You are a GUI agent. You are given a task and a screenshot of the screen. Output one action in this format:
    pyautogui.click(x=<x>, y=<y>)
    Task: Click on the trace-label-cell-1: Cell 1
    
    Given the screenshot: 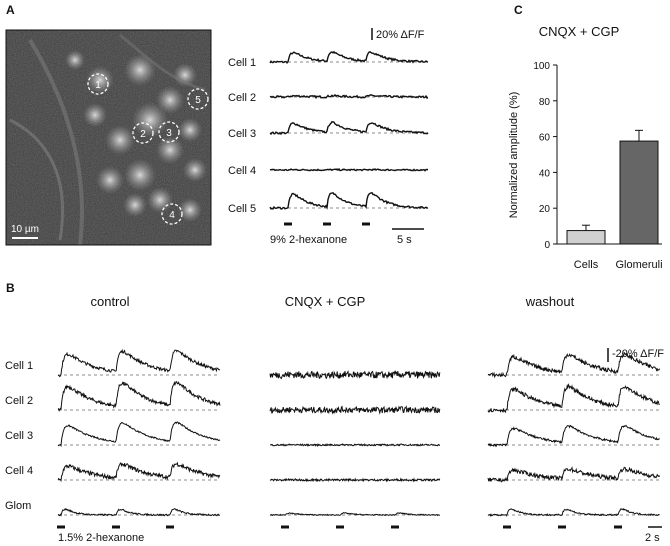 What is the action you would take?
    pyautogui.click(x=242, y=63)
    